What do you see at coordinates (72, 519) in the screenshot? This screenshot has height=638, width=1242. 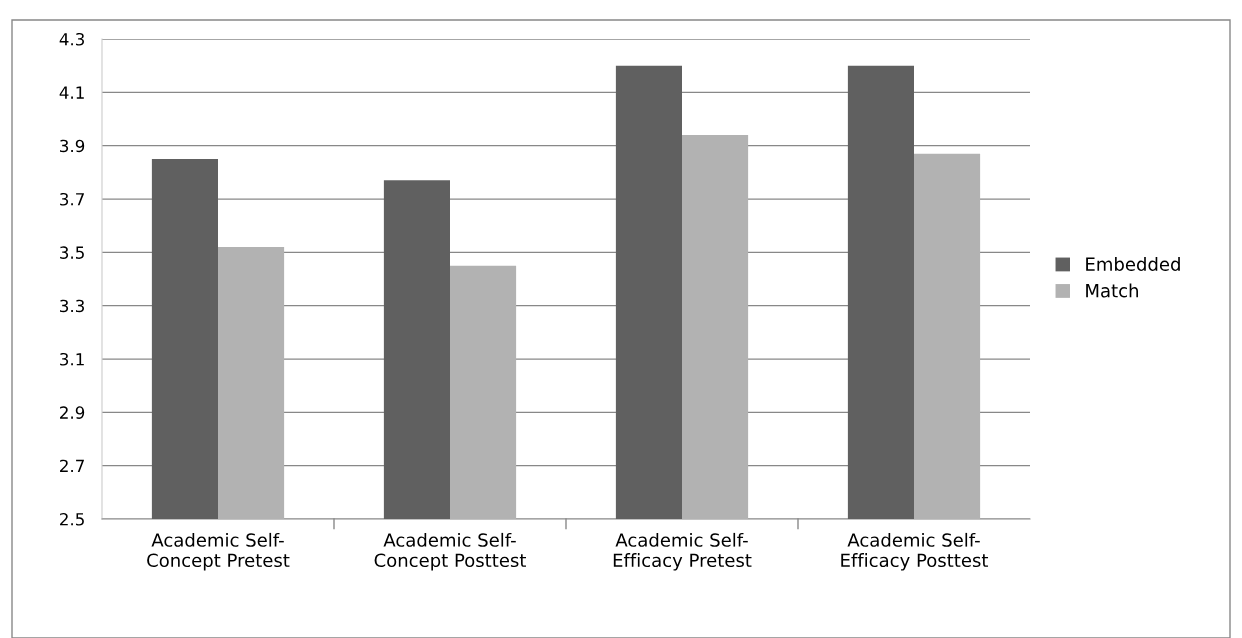 I see `y-tick-label: 2.5` at bounding box center [72, 519].